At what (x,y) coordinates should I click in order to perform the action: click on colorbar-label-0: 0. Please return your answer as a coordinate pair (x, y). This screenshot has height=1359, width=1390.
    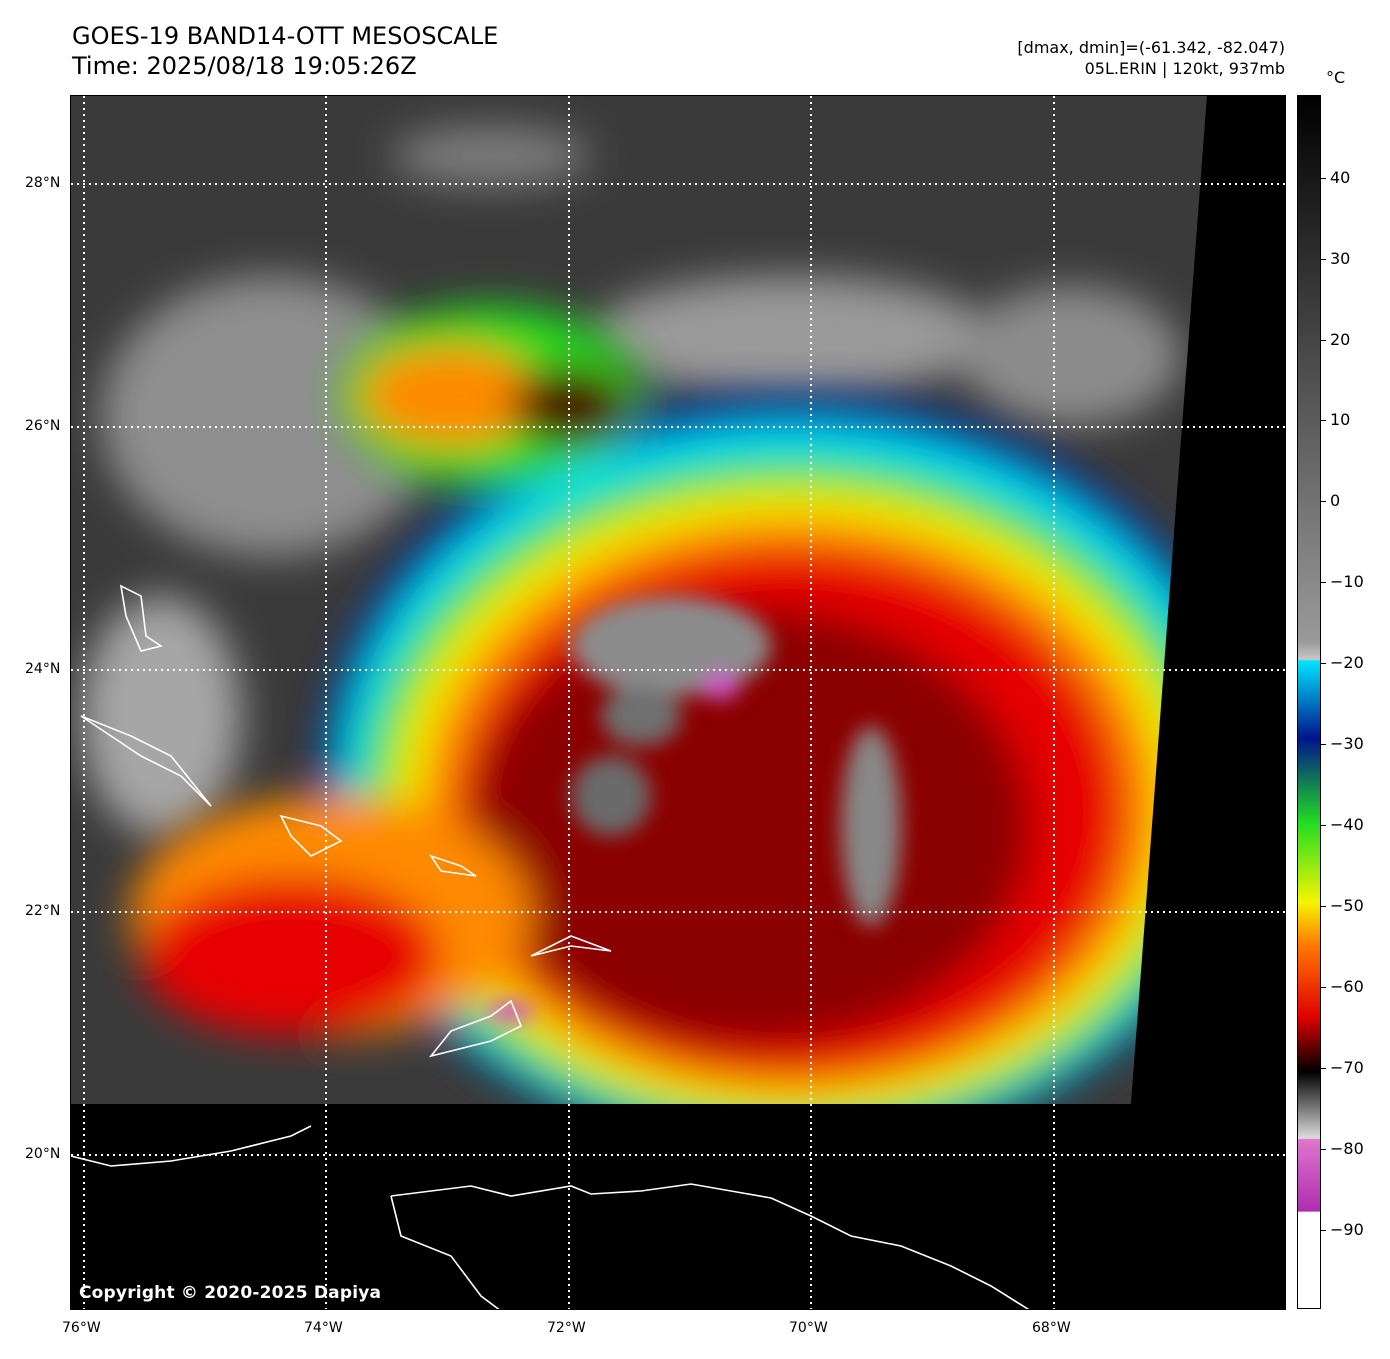
    Looking at the image, I should click on (1335, 500).